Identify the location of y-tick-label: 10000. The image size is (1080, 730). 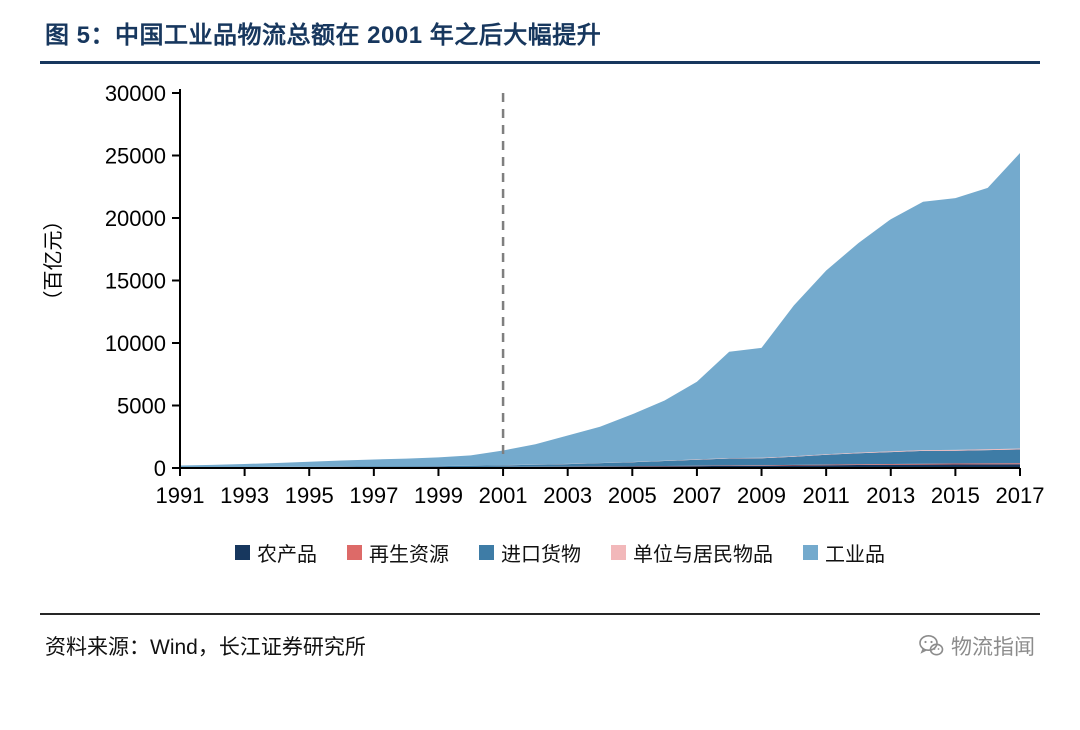
(135, 343).